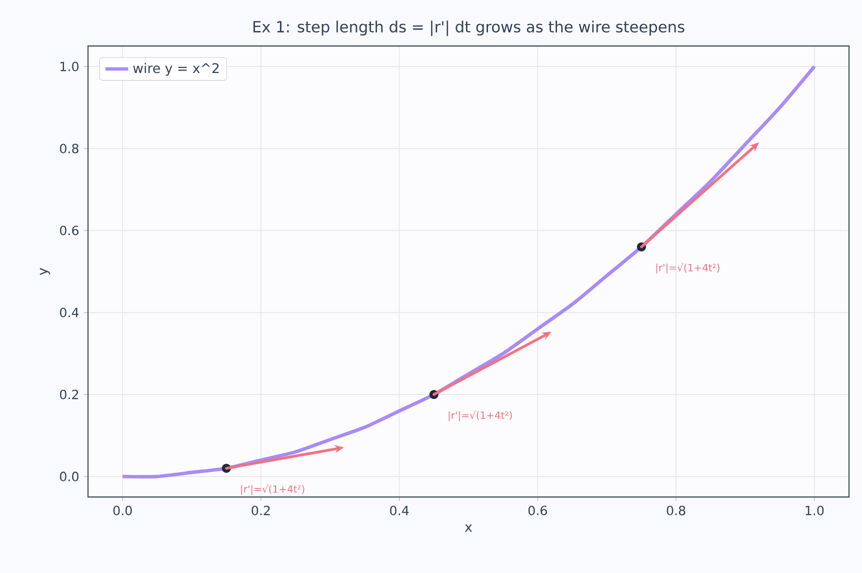 This screenshot has width=862, height=573. I want to click on y-axis-title: y, so click(45, 272).